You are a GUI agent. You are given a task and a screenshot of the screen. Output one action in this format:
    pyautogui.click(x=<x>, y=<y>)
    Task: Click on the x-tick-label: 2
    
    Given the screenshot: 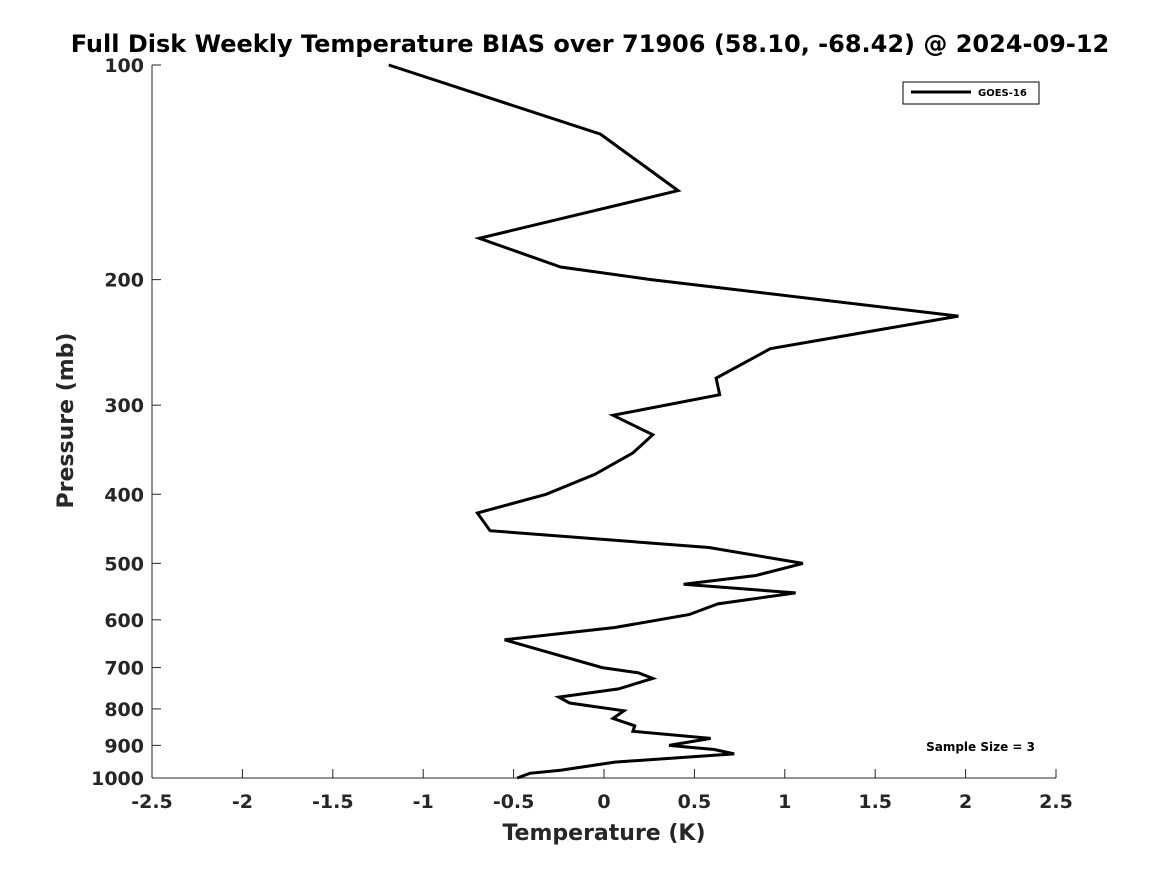 What is the action you would take?
    pyautogui.click(x=965, y=802)
    